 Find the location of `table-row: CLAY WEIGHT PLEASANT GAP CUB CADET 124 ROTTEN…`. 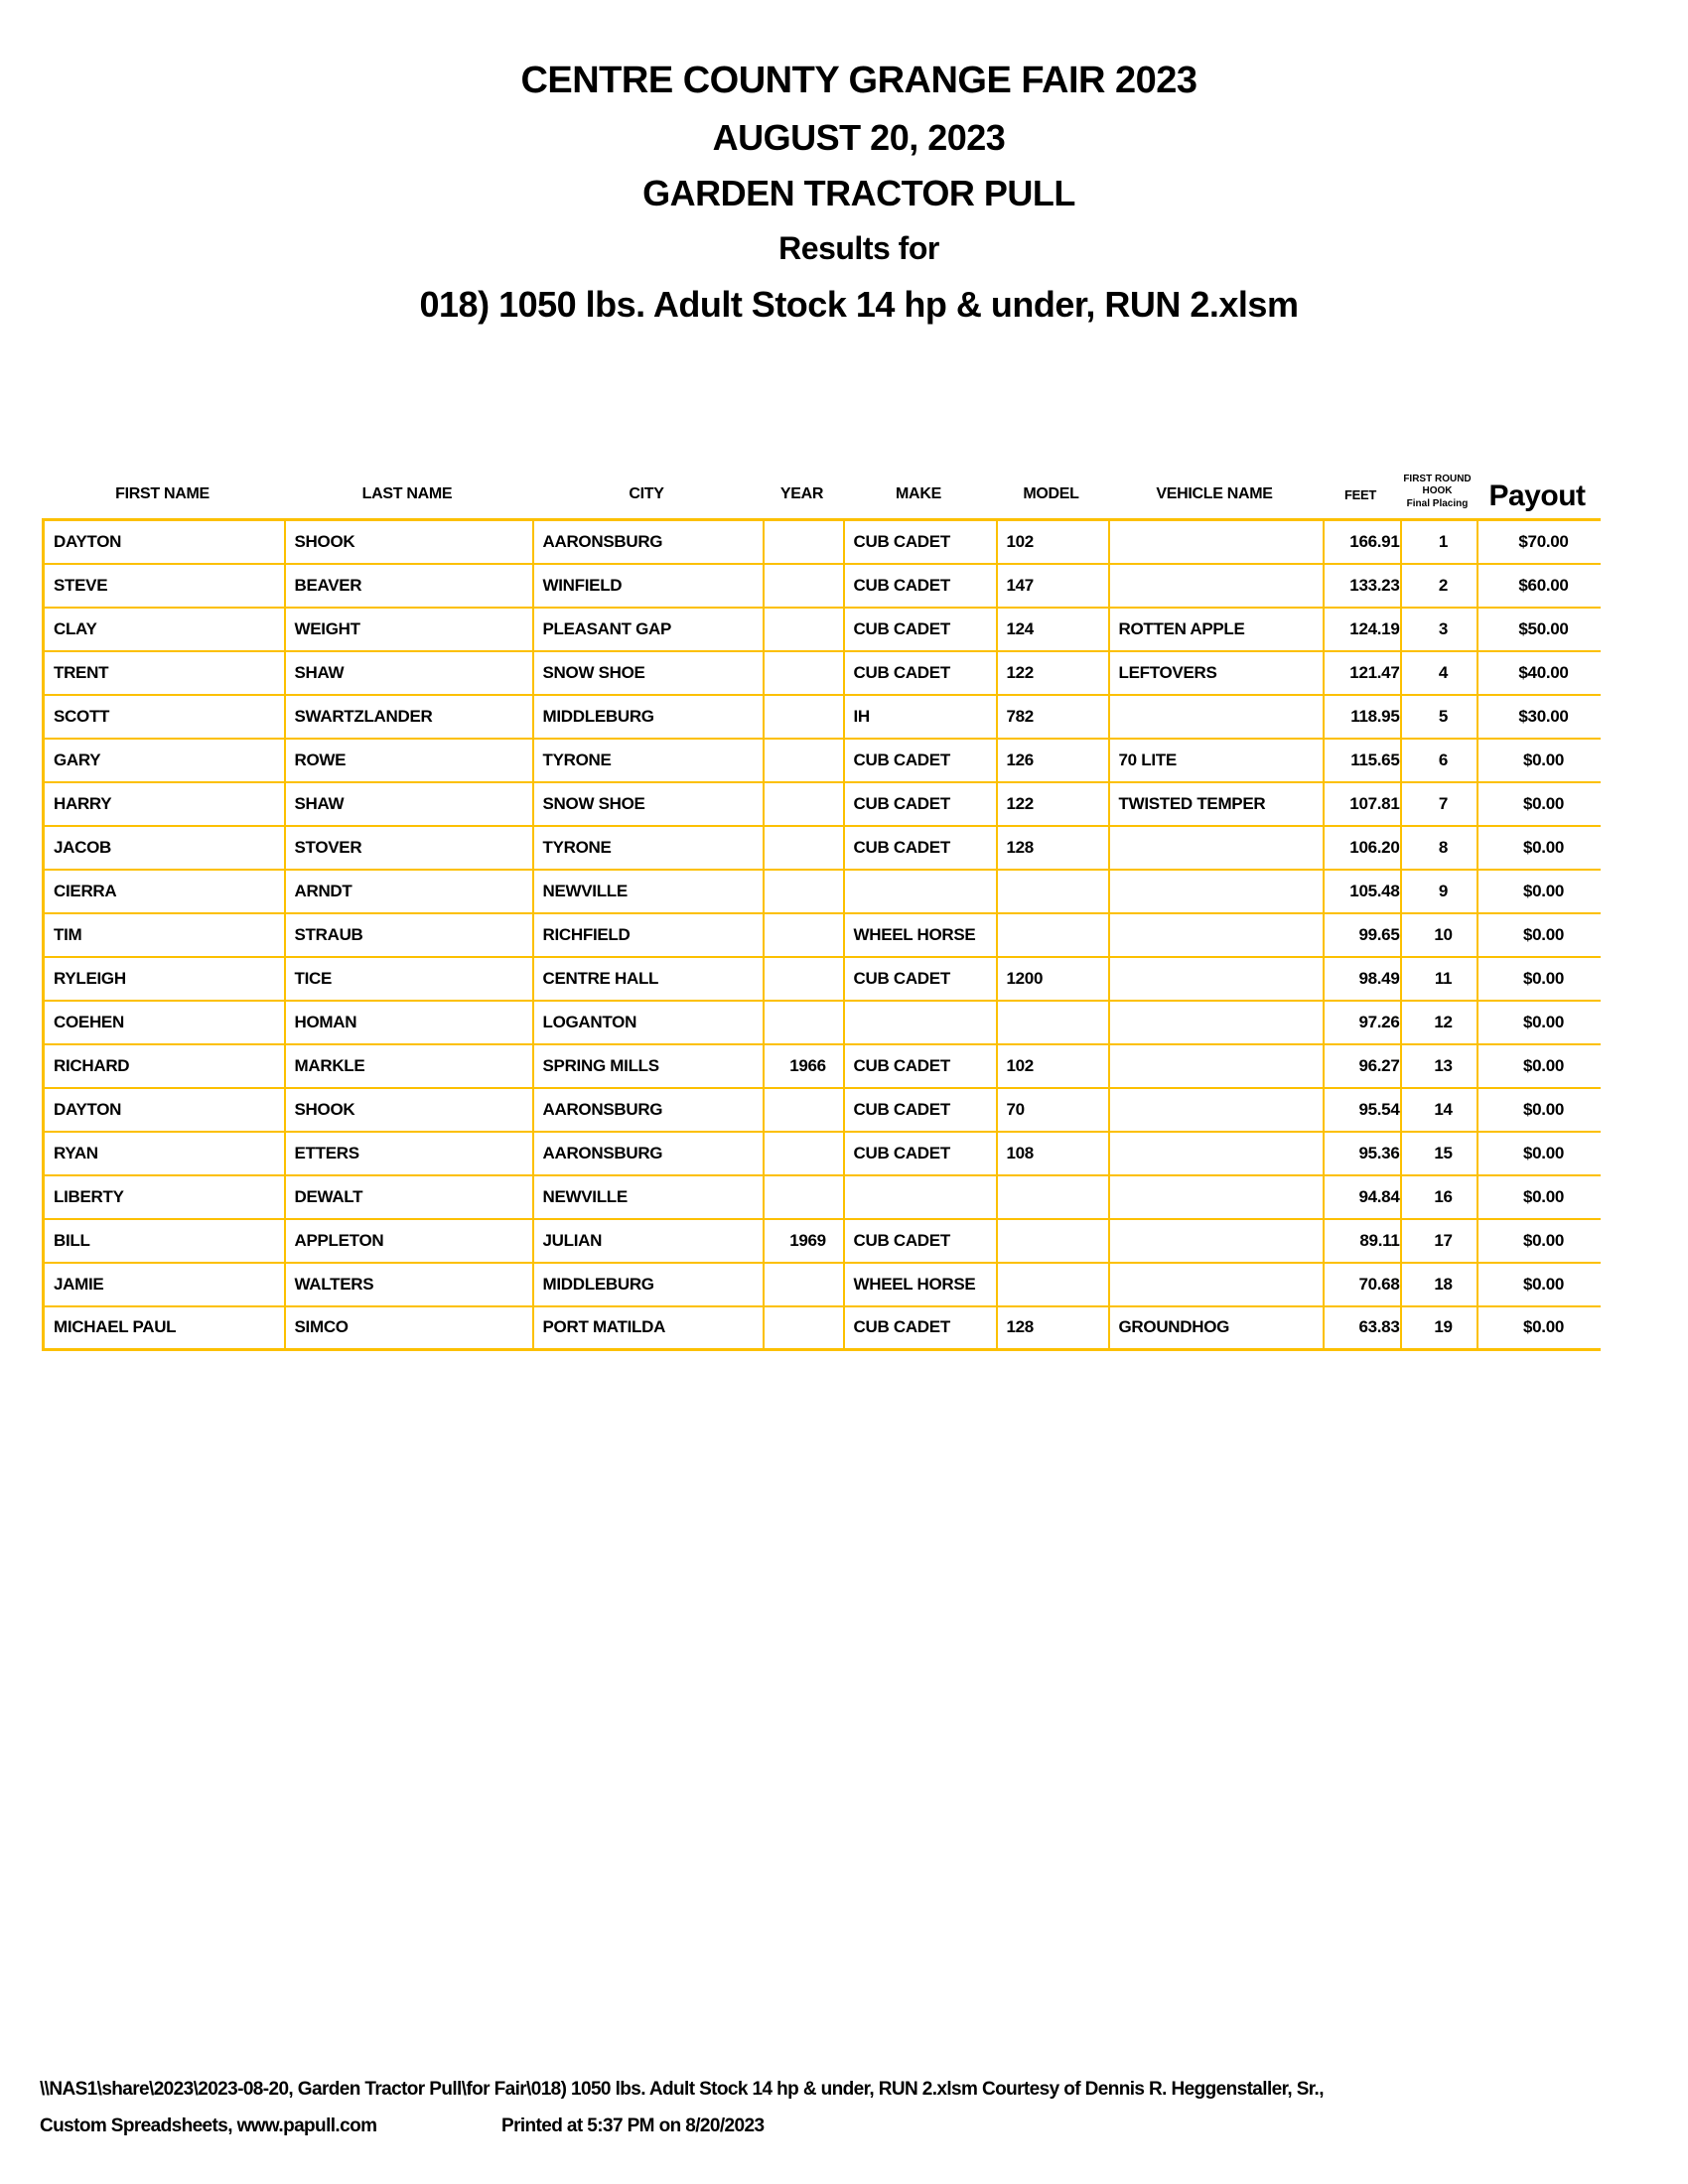

table-row: CLAY WEIGHT PLEASANT GAP CUB CADET 124 ROTTEN… is located at coordinates (821, 629).